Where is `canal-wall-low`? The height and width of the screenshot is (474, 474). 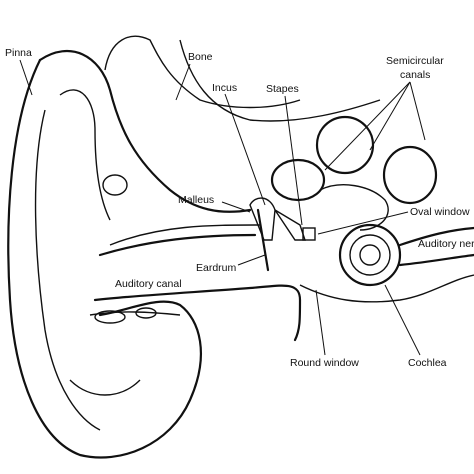
canal-wall-low is located at coordinates (135, 313).